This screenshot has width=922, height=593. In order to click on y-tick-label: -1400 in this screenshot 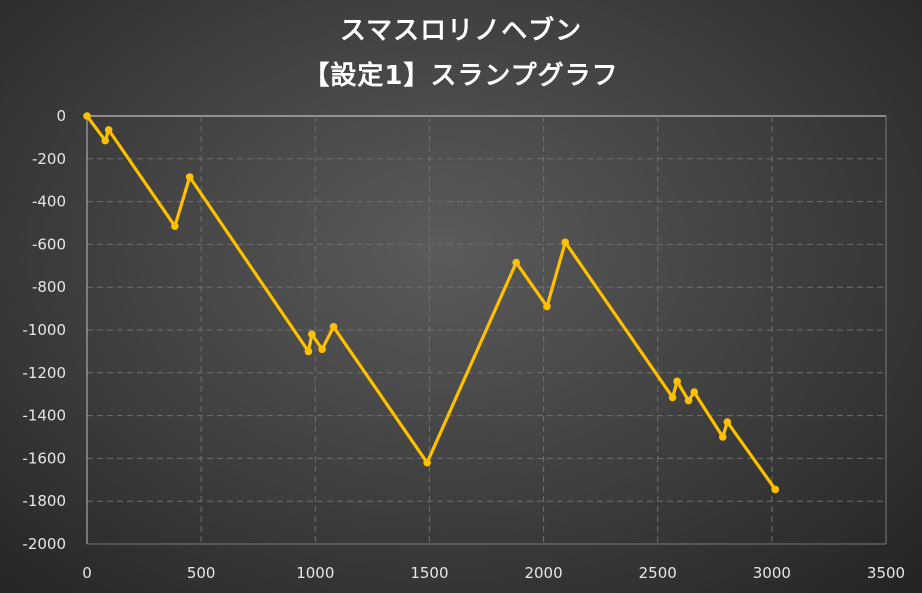, I will do `click(44, 416)`.